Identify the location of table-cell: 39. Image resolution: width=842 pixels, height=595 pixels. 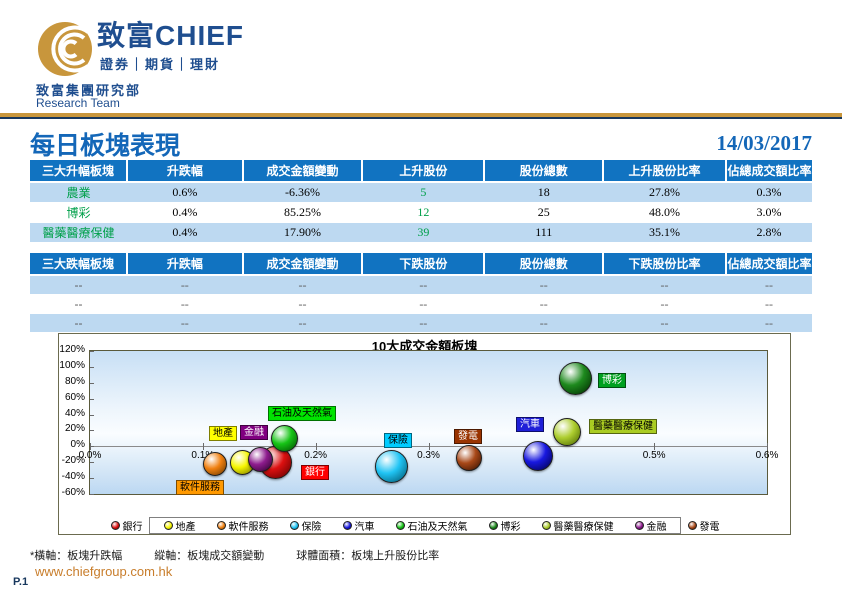
(423, 232).